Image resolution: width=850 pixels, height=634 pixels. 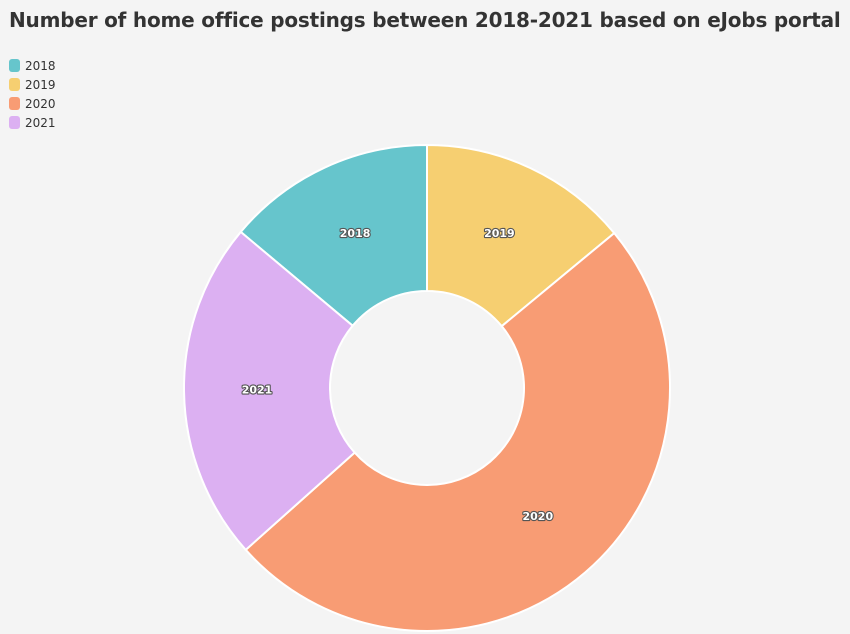 What do you see at coordinates (14, 84) in the screenshot?
I see `legend-swatch-2019` at bounding box center [14, 84].